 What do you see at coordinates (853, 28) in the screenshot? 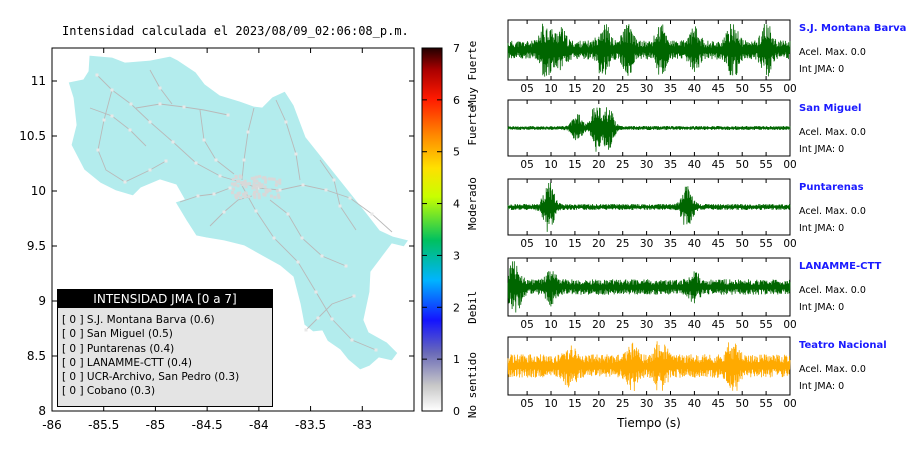
I see `station-name: S.J. Montana Barva` at bounding box center [853, 28].